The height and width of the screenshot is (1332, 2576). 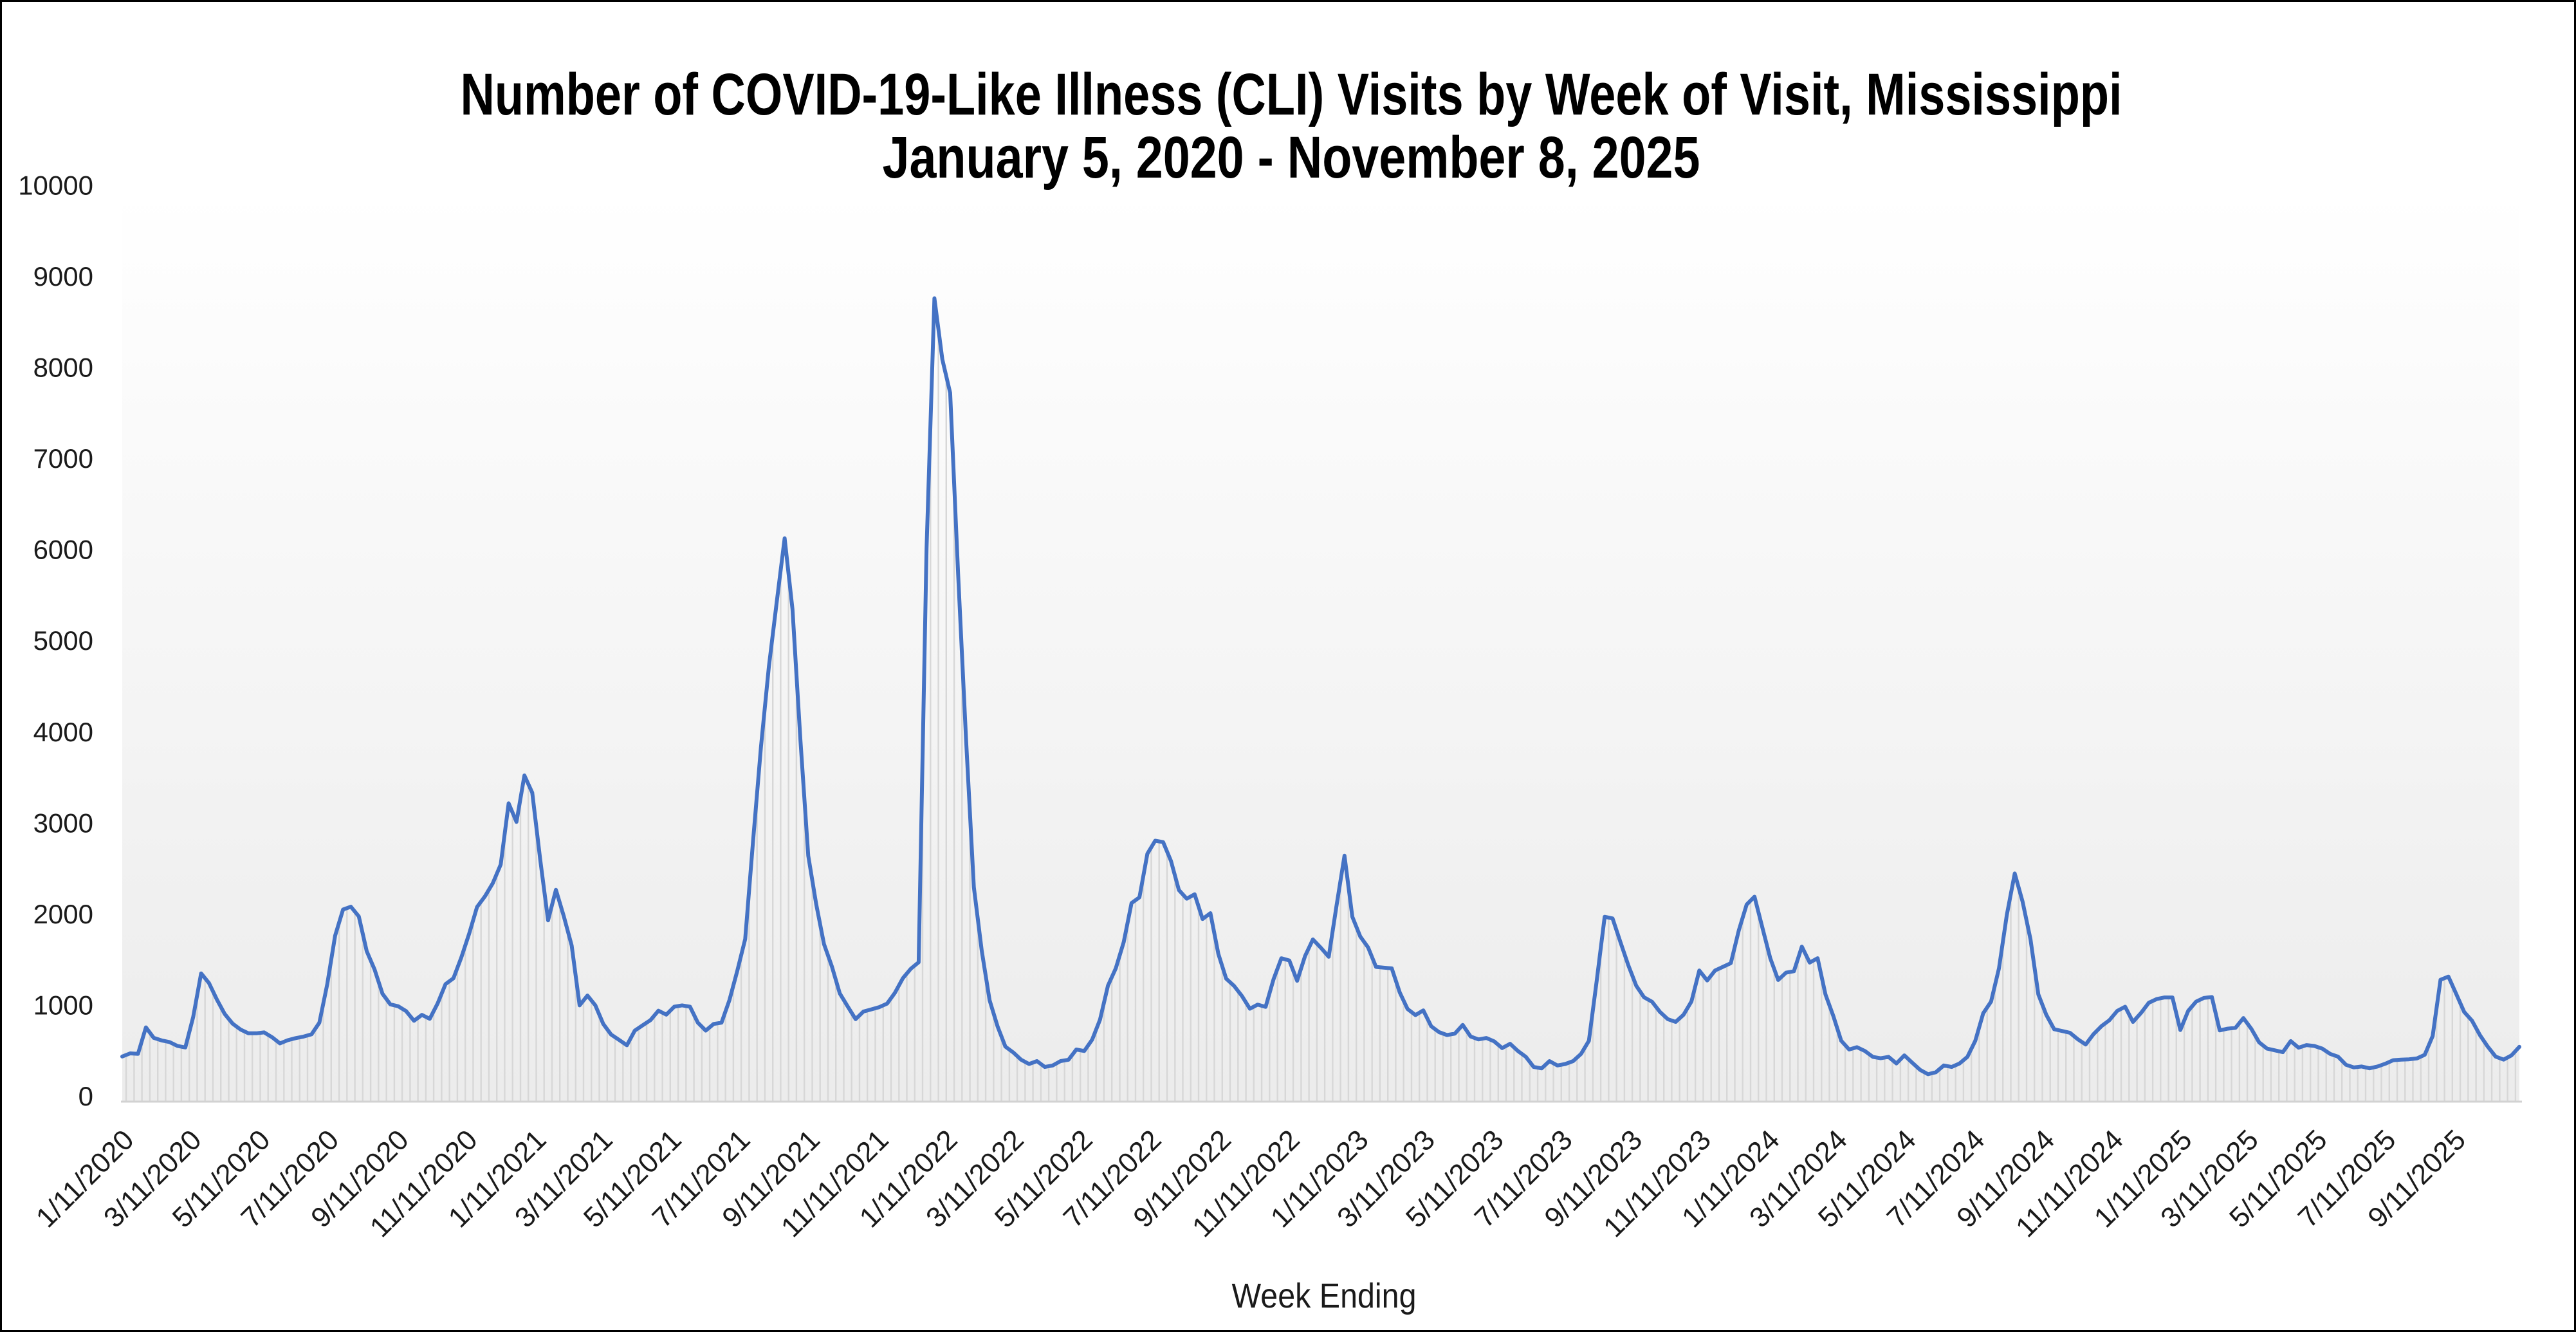 I want to click on svg-text: 10000, so click(x=55, y=186).